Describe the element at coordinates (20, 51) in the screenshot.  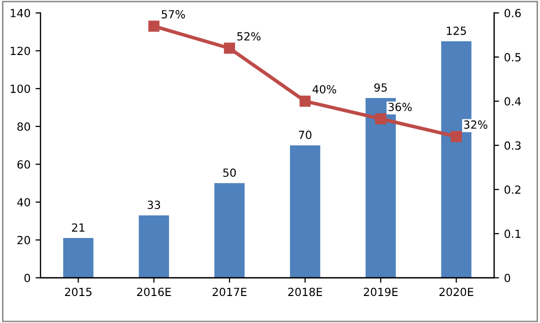
I see `y-tick-label: 120` at that location.